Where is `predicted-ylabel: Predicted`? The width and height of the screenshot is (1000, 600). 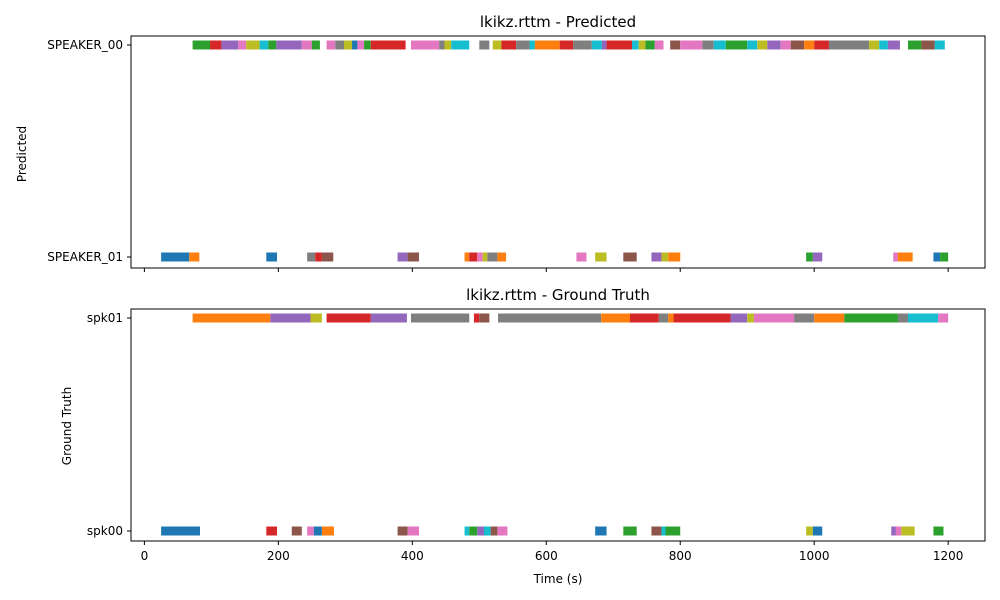 predicted-ylabel: Predicted is located at coordinates (22, 154).